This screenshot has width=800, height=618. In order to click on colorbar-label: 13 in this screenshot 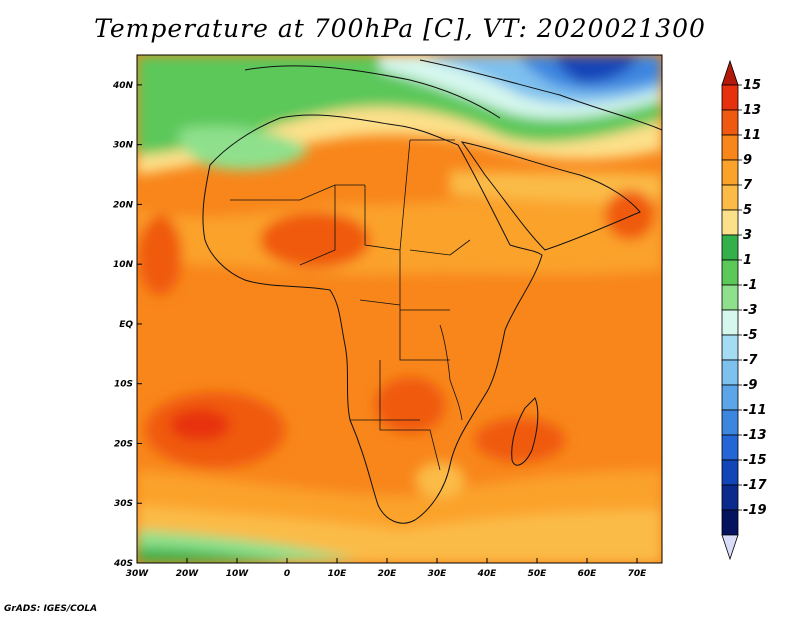, I will do `click(752, 110)`.